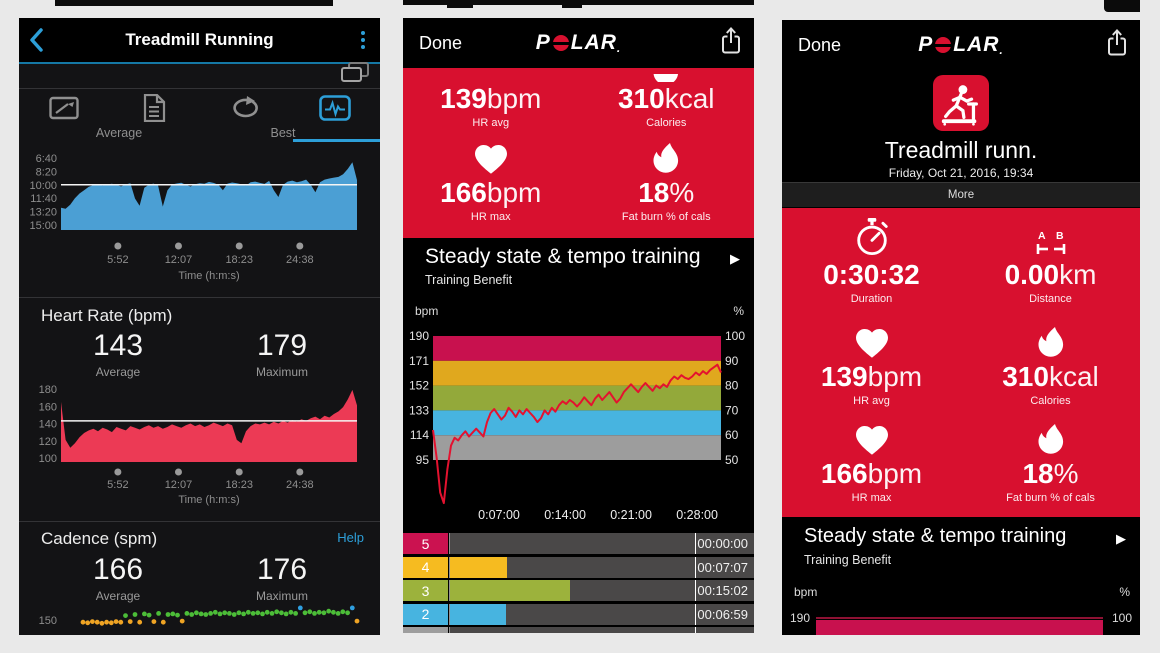 This screenshot has height=653, width=1160. What do you see at coordinates (48, 425) in the screenshot?
I see `svg-text: 140` at bounding box center [48, 425].